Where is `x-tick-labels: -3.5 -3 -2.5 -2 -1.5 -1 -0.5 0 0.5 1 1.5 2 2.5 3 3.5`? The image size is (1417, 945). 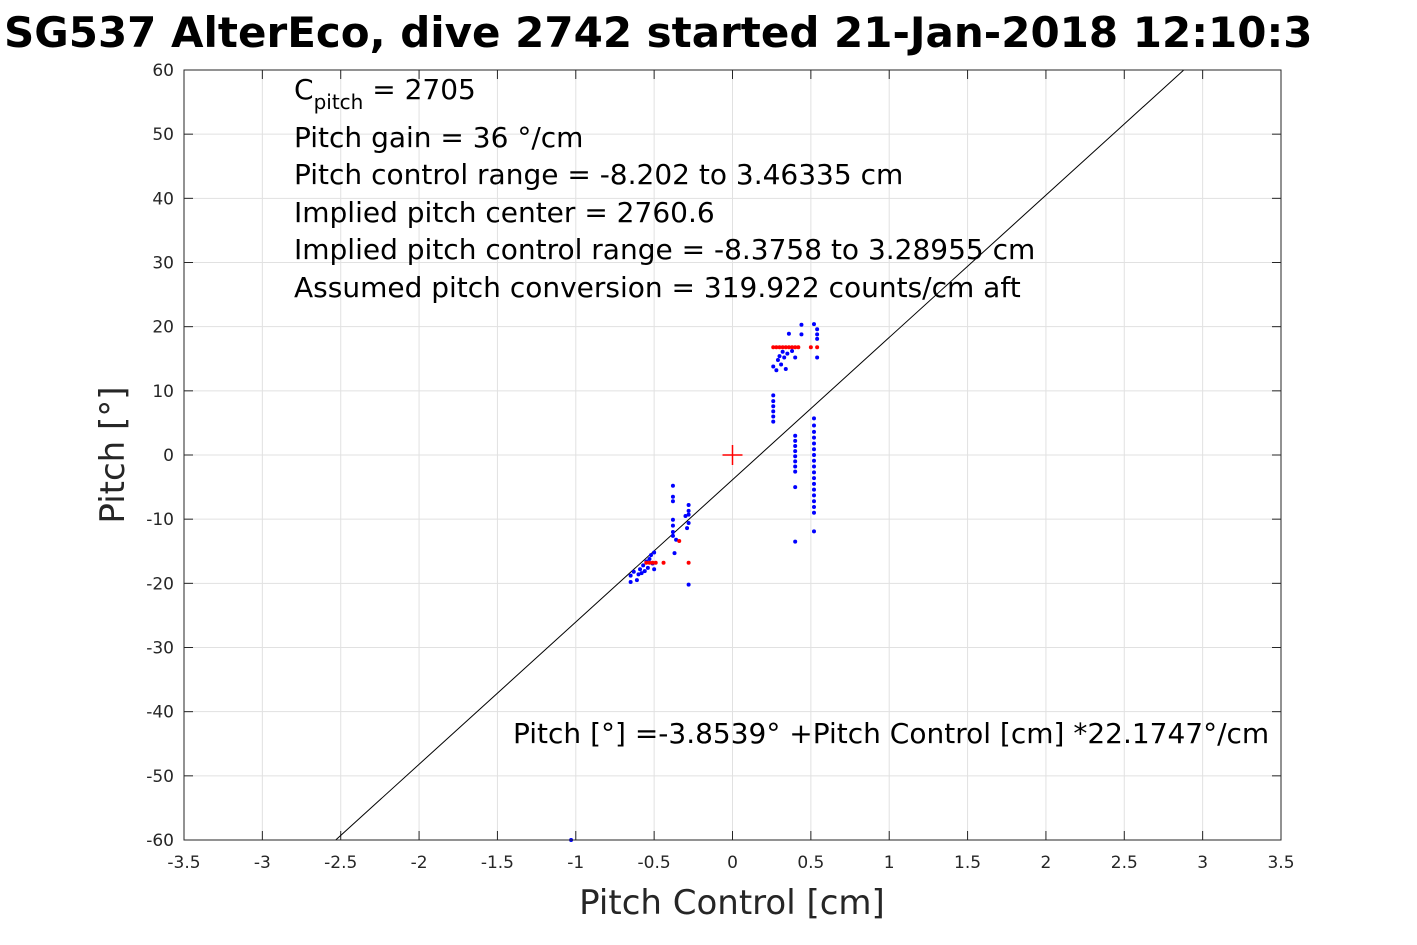
x-tick-labels: -3.5 -3 -2.5 -2 -1.5 -1 -0.5 0 0.5 1 1.5 2 2.5 3 3.5 is located at coordinates (730, 863).